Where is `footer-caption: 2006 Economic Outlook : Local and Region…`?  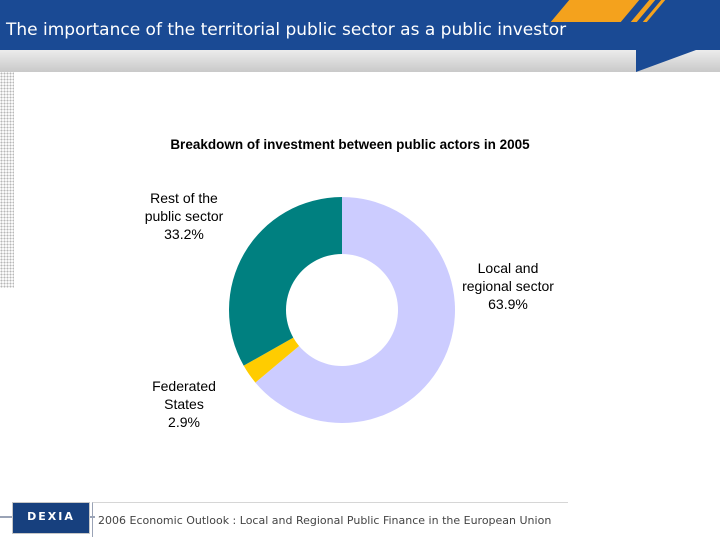 footer-caption: 2006 Economic Outlook : Local and Region… is located at coordinates (325, 520).